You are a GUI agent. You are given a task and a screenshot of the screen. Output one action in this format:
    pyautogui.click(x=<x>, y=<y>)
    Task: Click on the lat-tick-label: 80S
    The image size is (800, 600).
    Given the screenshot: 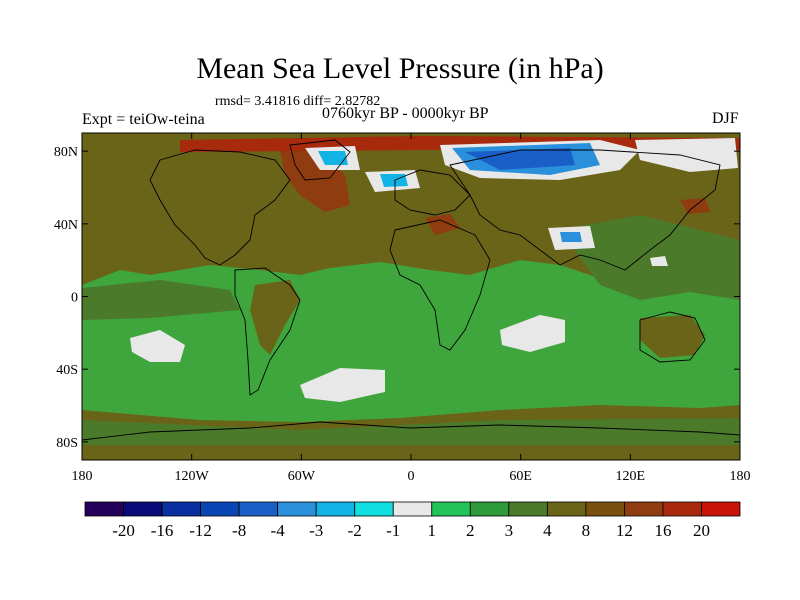 What is the action you would take?
    pyautogui.click(x=67, y=443)
    